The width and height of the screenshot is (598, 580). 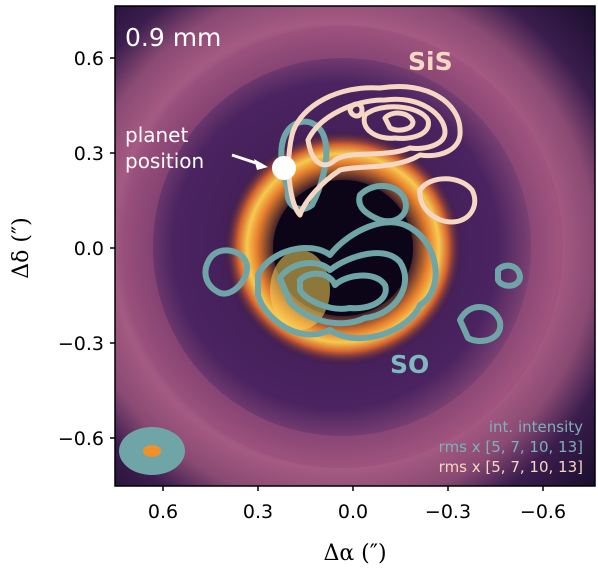 I want to click on legend-sis-levels: rms x [5, 7, 10, 13], so click(x=511, y=467).